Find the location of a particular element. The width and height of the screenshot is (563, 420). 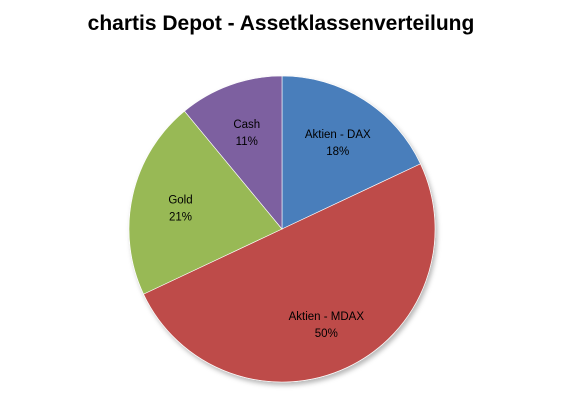

slice-percent-label: 18% is located at coordinates (337, 152).